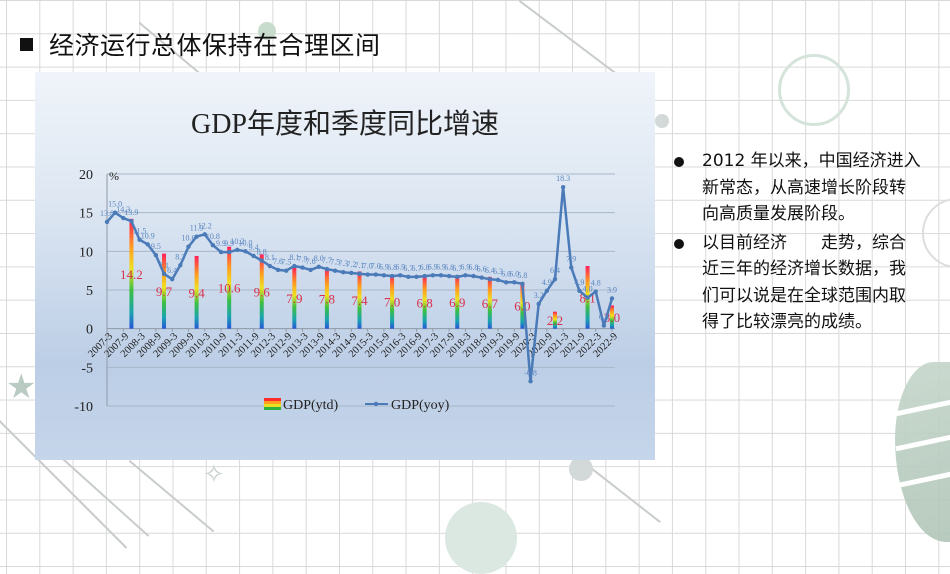 This screenshot has width=950, height=574. What do you see at coordinates (335, 262) in the screenshot?
I see `yoy-point-label: 7.5` at bounding box center [335, 262].